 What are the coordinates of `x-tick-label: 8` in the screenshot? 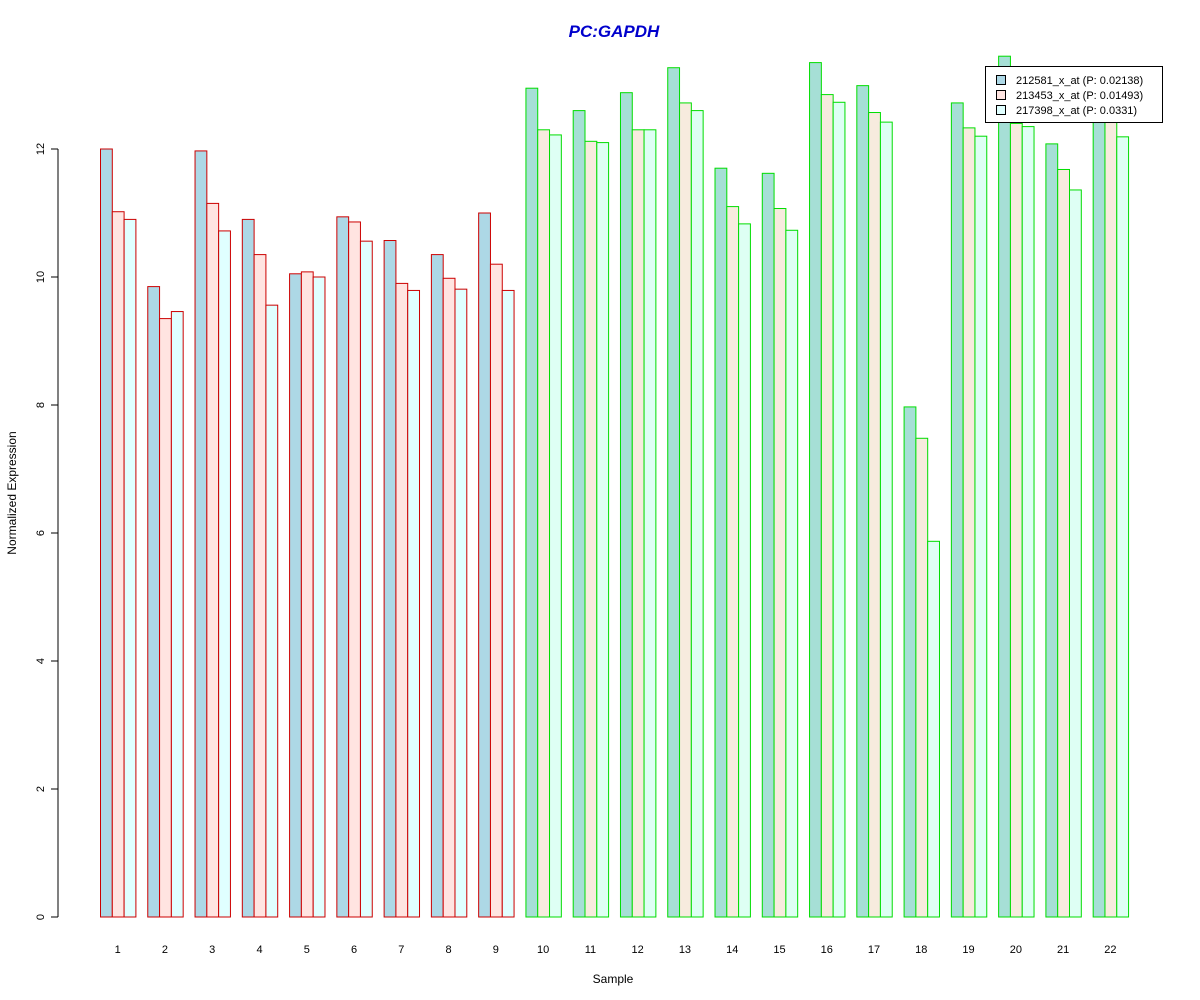 It's located at (449, 950).